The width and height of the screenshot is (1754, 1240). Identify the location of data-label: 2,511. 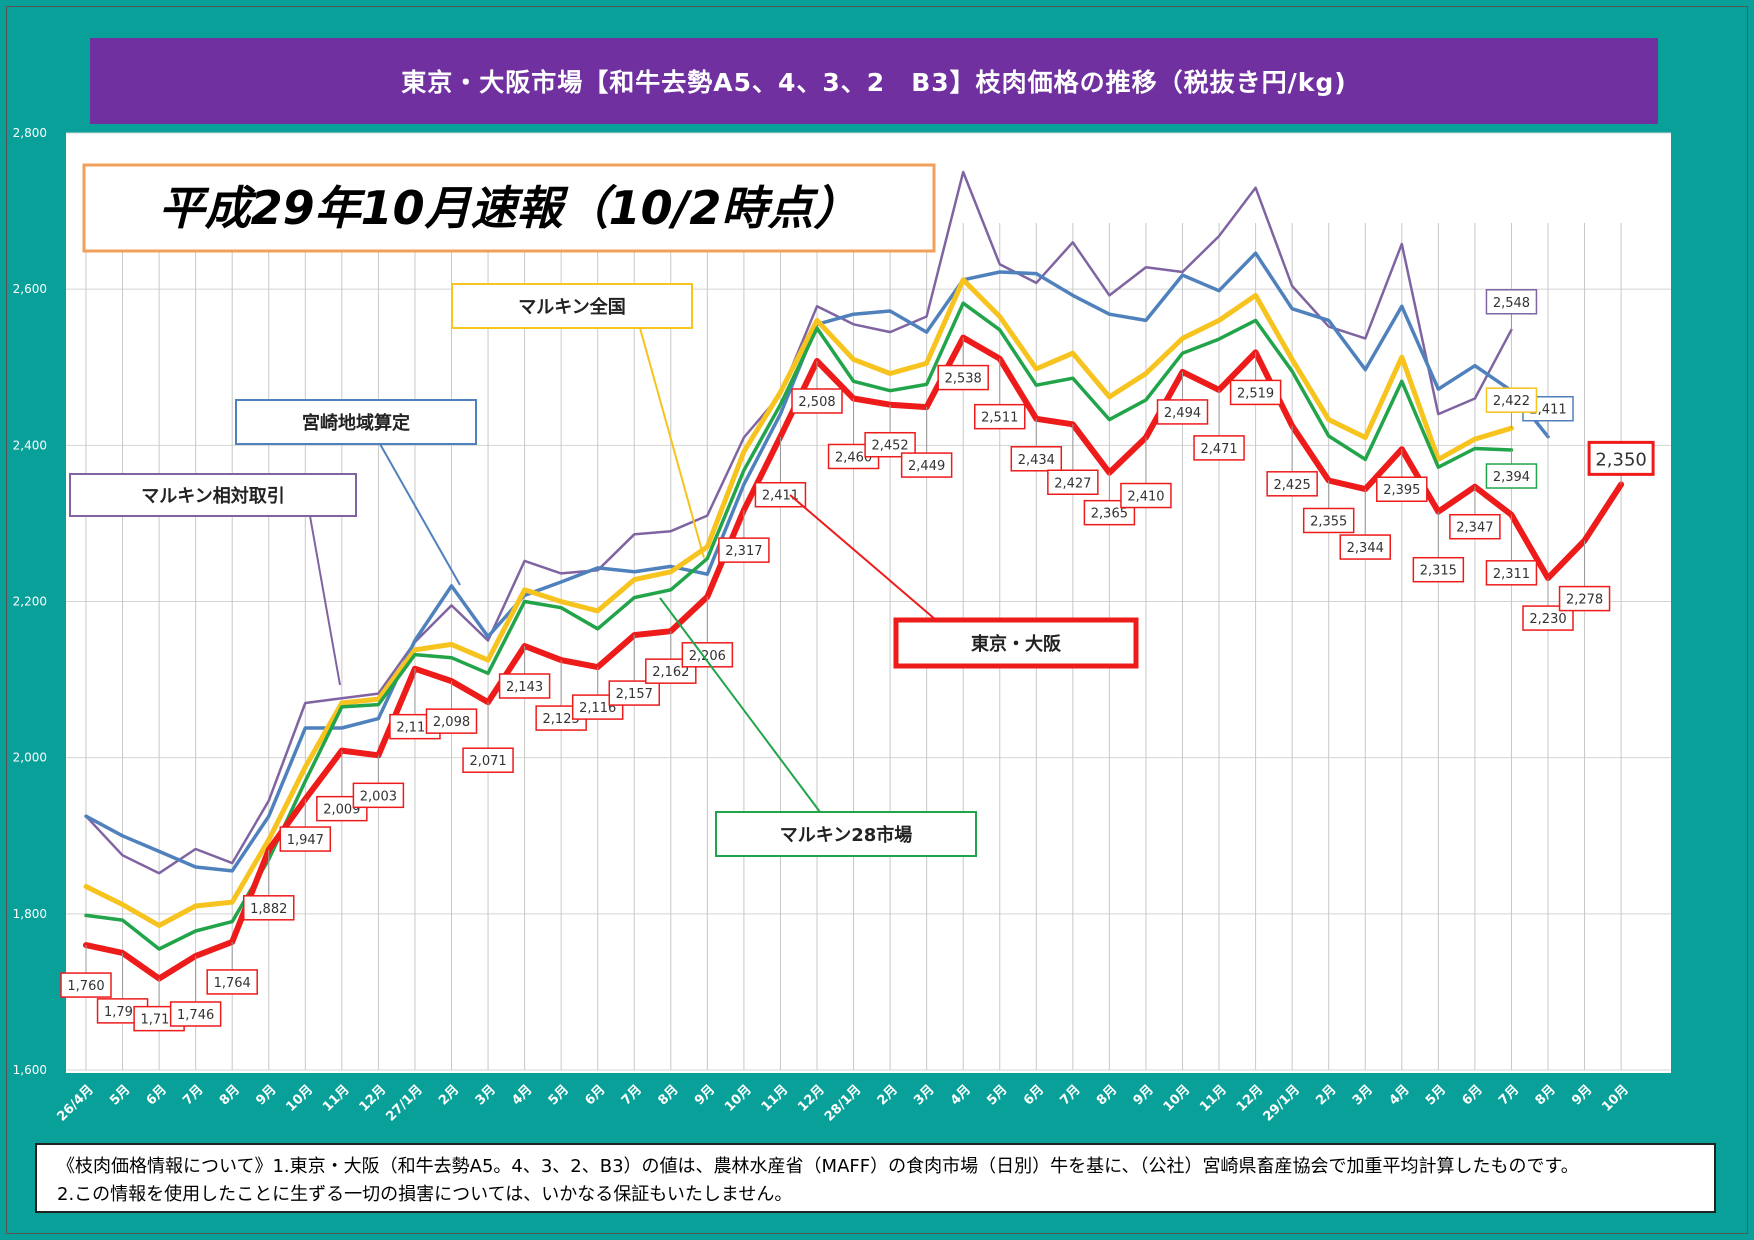
(999, 418).